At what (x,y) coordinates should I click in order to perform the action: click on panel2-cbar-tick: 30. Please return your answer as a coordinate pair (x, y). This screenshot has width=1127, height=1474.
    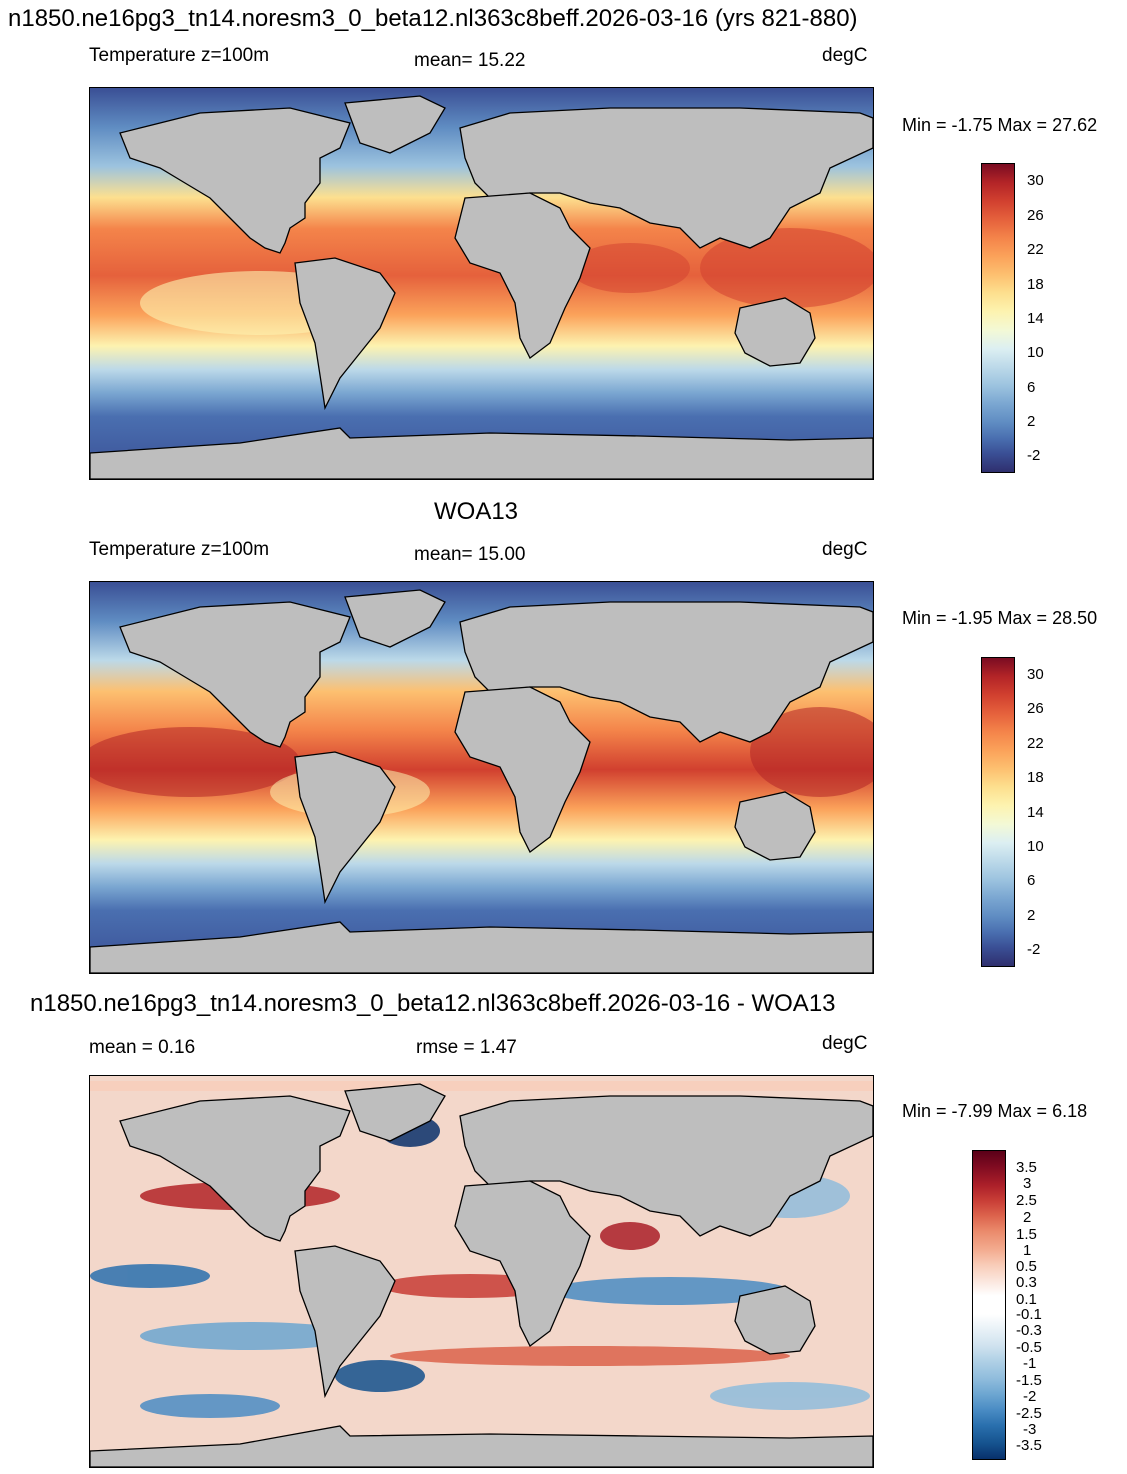
    Looking at the image, I should click on (1035, 674).